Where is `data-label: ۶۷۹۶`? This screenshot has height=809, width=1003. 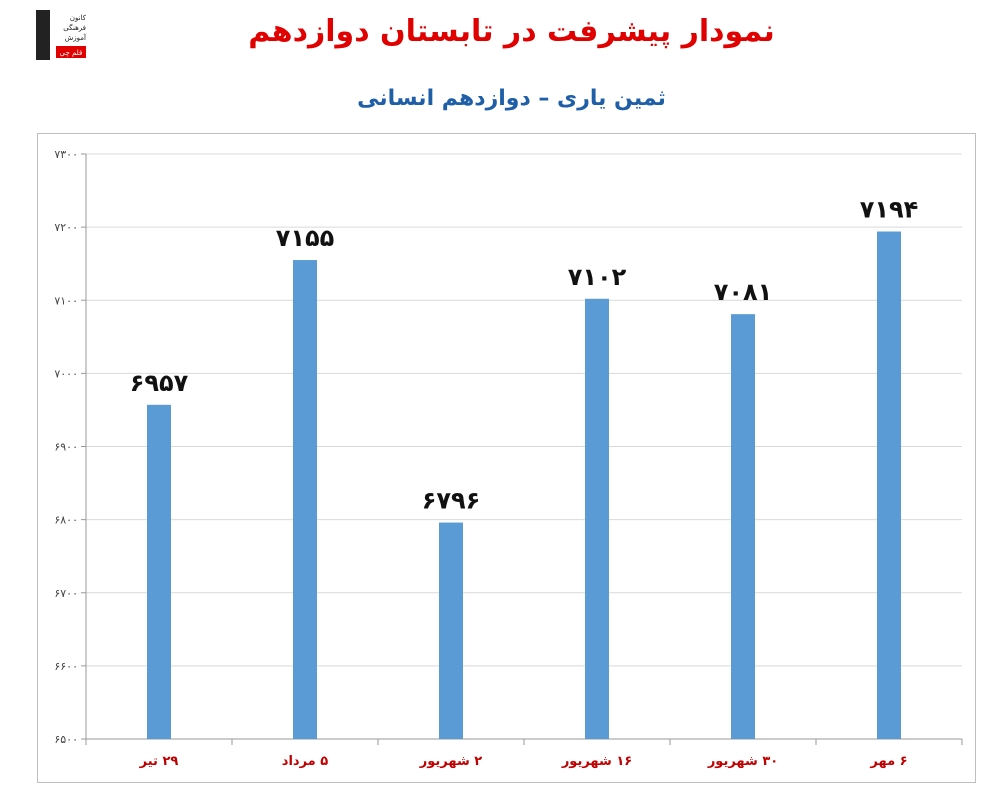
data-label: ۶۷۹۶ is located at coordinates (451, 501).